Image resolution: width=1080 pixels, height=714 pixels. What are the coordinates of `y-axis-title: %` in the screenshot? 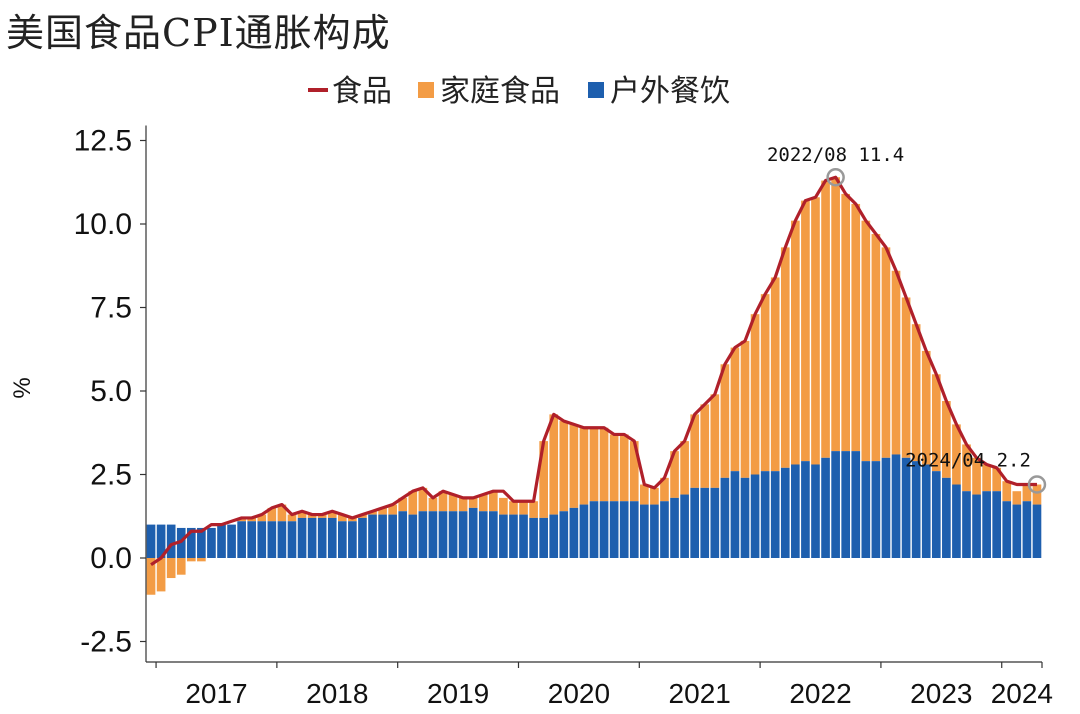 It's located at (22, 387).